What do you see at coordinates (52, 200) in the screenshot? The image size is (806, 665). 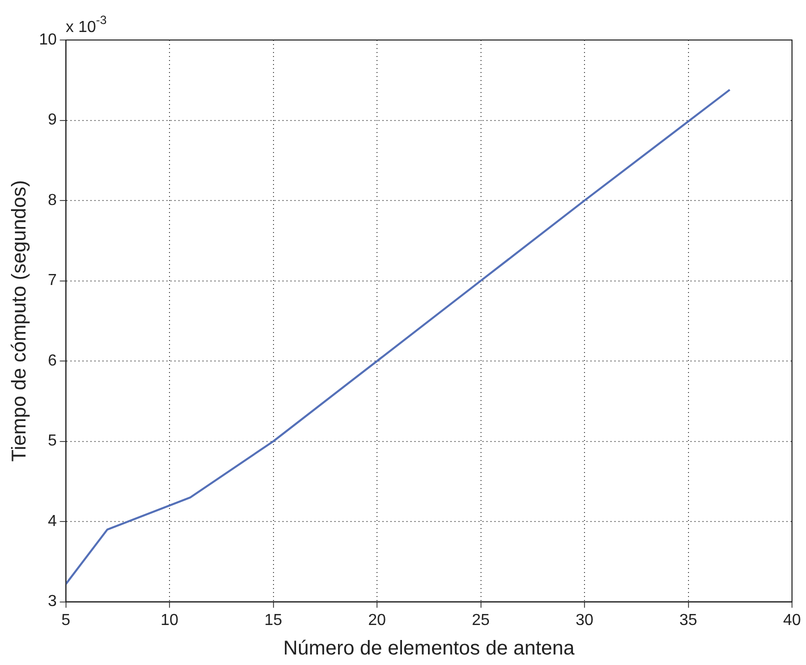 I see `y-tick-label: 8` at bounding box center [52, 200].